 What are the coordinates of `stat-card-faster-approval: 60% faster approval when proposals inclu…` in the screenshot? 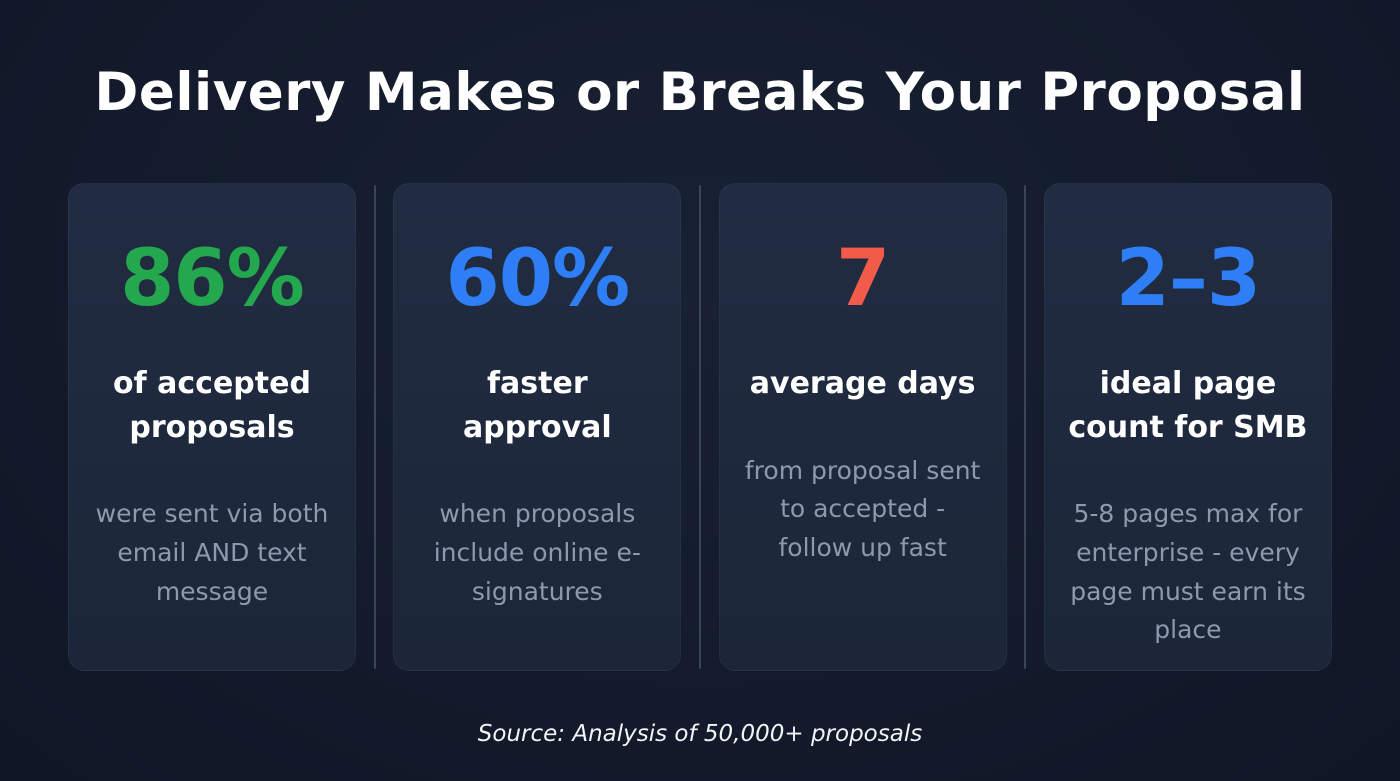 It's located at (537, 427).